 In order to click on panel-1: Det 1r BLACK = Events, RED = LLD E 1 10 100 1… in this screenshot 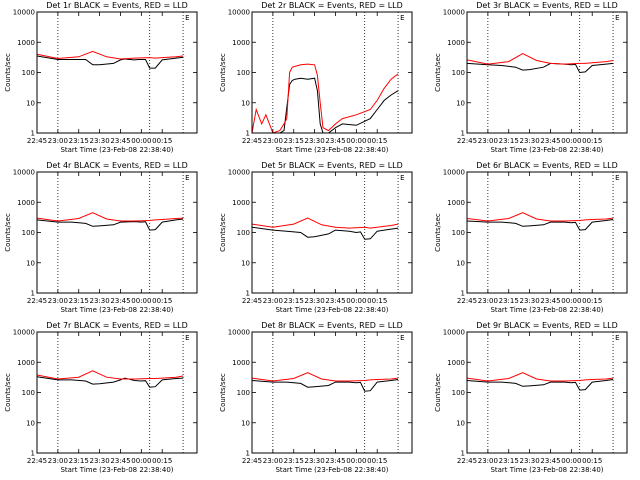, I will do `click(101, 77)`.